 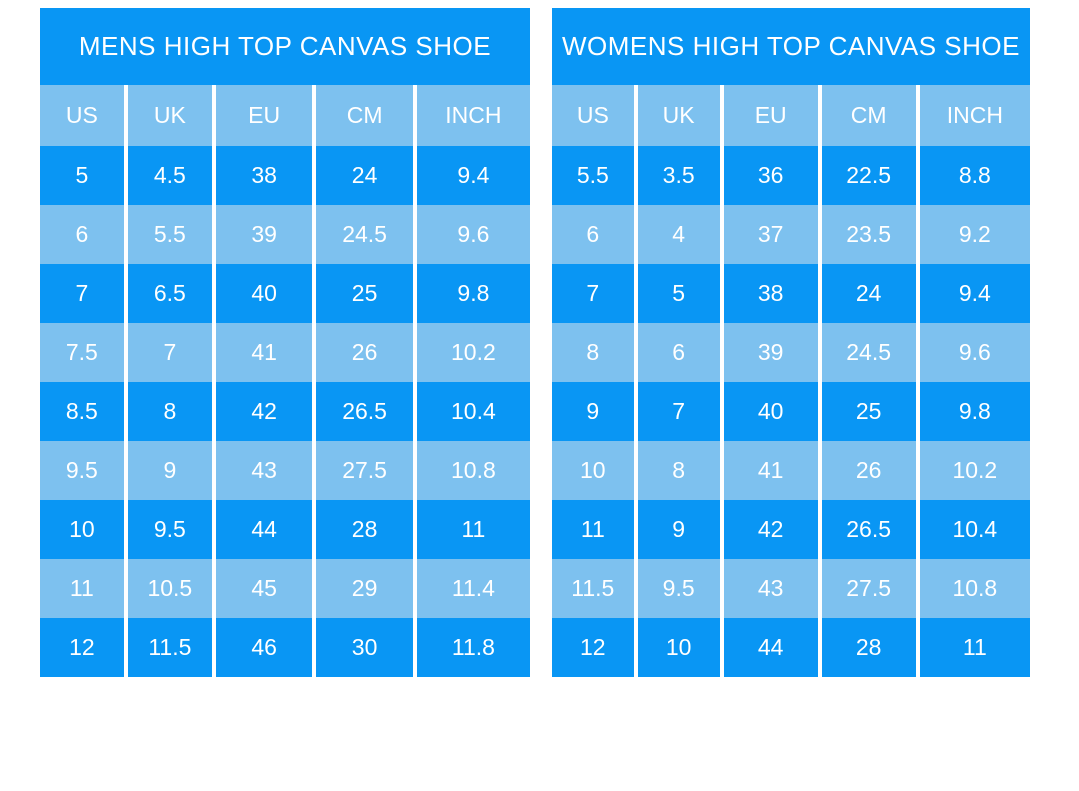 What do you see at coordinates (263, 411) in the screenshot?
I see `cell-eu: 42` at bounding box center [263, 411].